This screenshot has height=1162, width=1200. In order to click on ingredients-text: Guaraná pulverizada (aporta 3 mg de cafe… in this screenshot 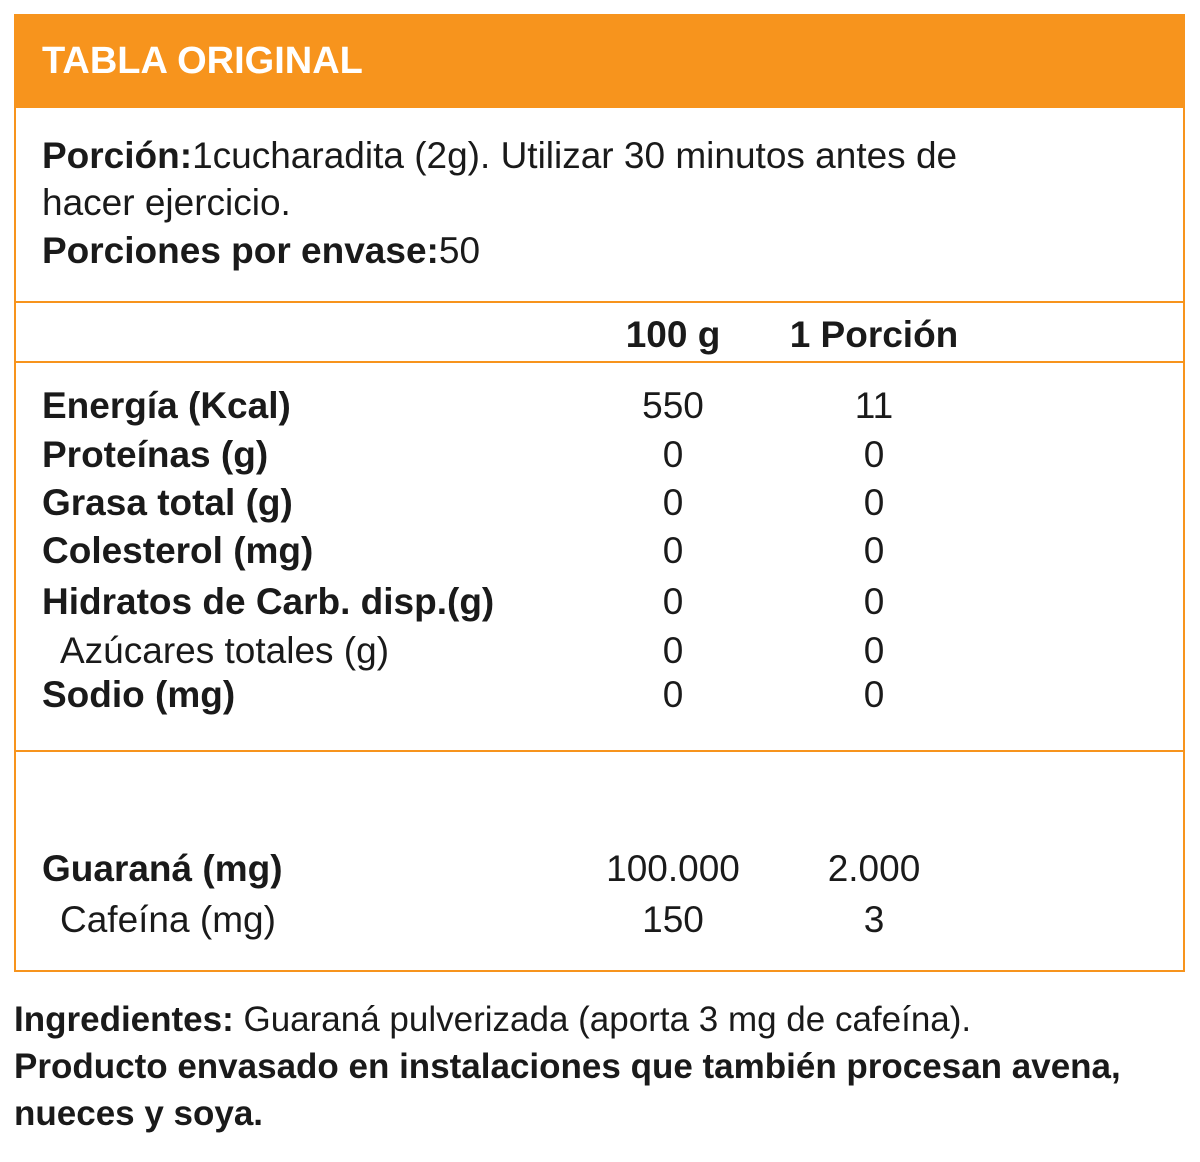, I will do `click(602, 1019)`.